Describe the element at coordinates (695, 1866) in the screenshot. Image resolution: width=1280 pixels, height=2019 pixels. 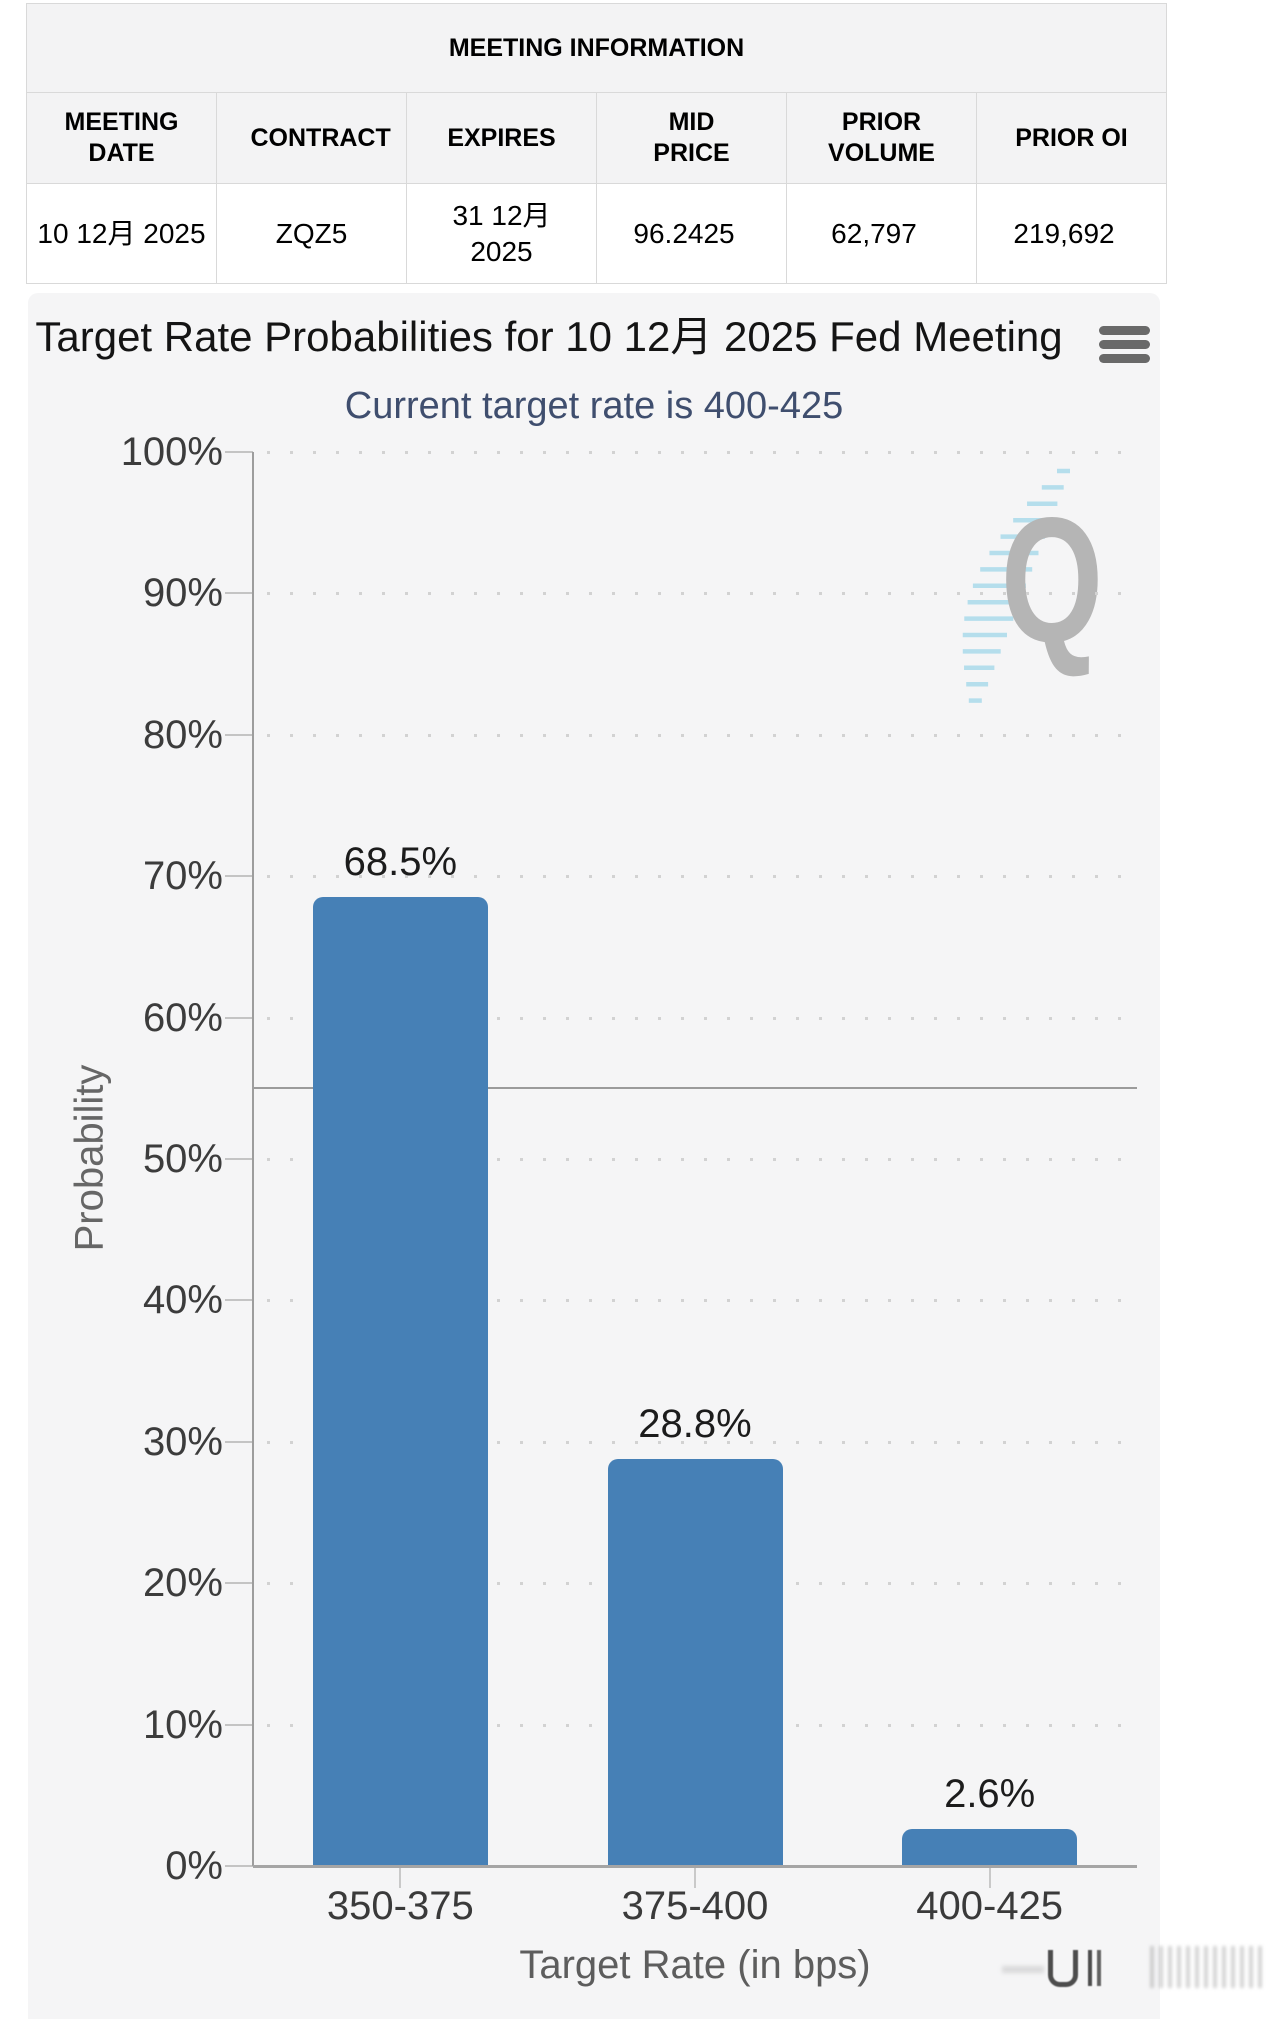
I see `x-axis-line` at that location.